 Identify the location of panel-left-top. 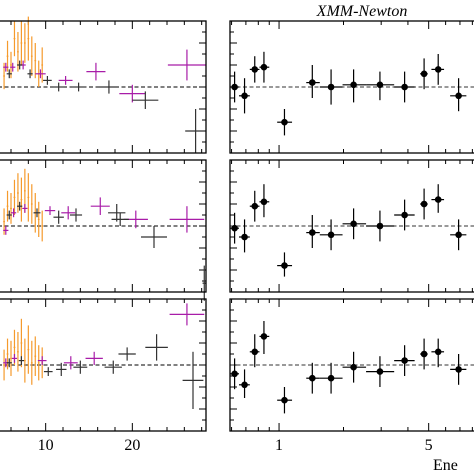
(103, 85).